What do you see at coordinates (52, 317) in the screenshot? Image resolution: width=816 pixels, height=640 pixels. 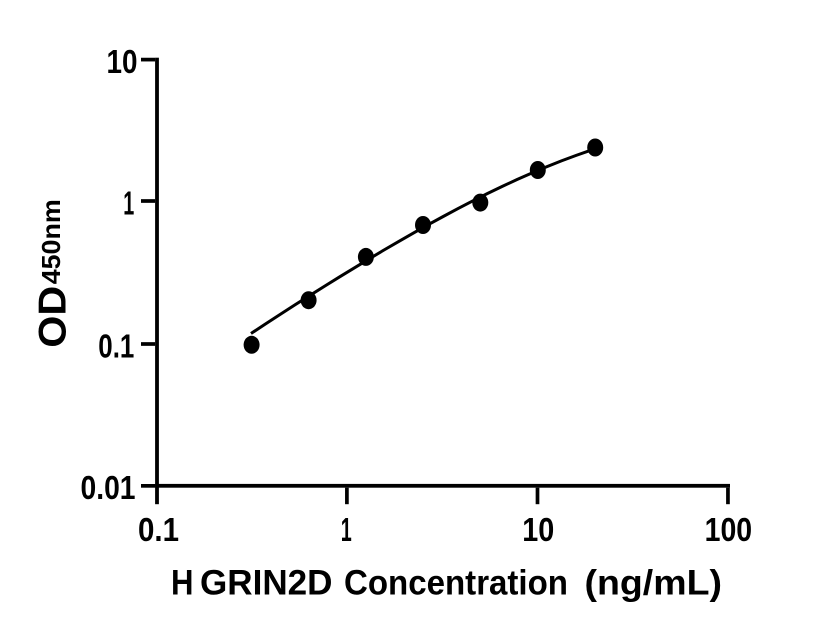 I see `svg-text: OD` at bounding box center [52, 317].